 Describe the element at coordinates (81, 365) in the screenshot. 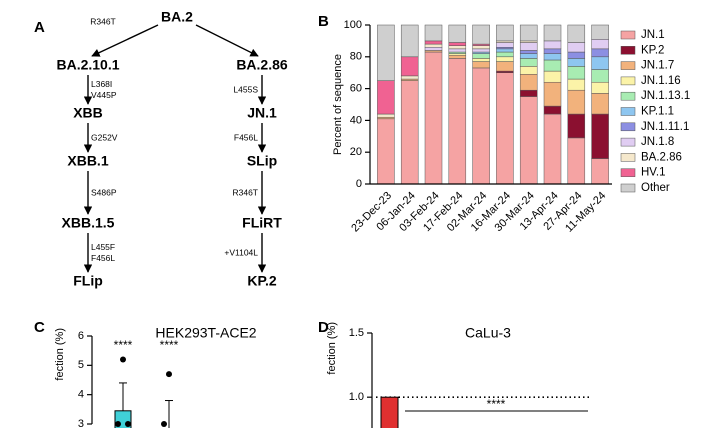

I see `y-tick-label: 5` at that location.